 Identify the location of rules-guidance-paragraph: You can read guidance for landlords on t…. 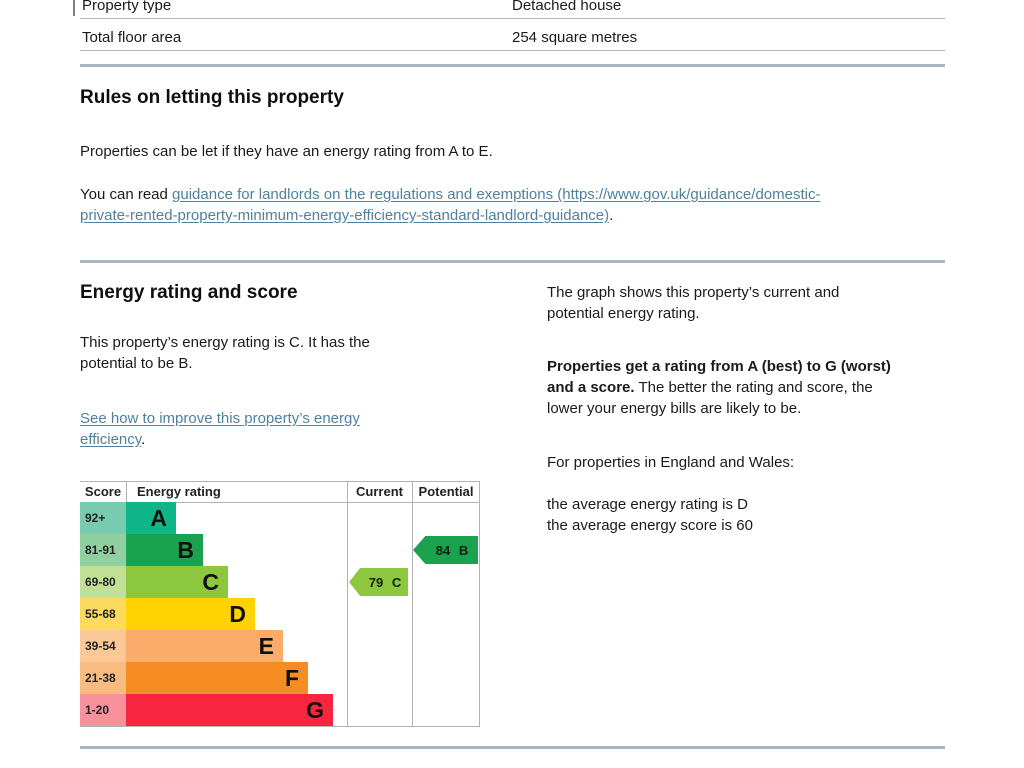
(520, 205).